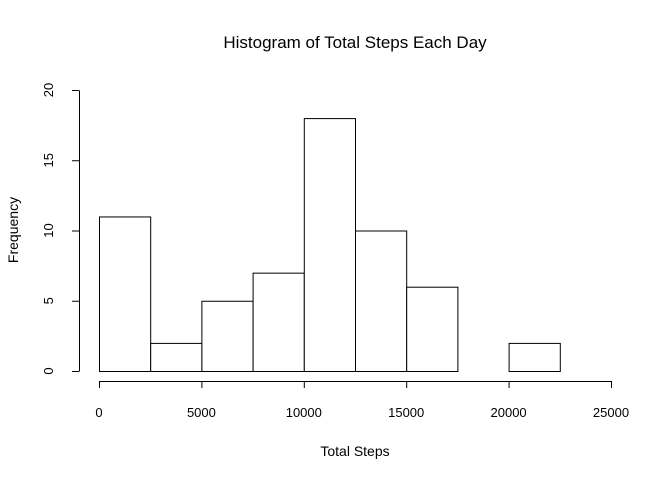 Image resolution: width=672 pixels, height=480 pixels. Describe the element at coordinates (201, 412) in the screenshot. I see `x-tick-label-1: 5000` at that location.